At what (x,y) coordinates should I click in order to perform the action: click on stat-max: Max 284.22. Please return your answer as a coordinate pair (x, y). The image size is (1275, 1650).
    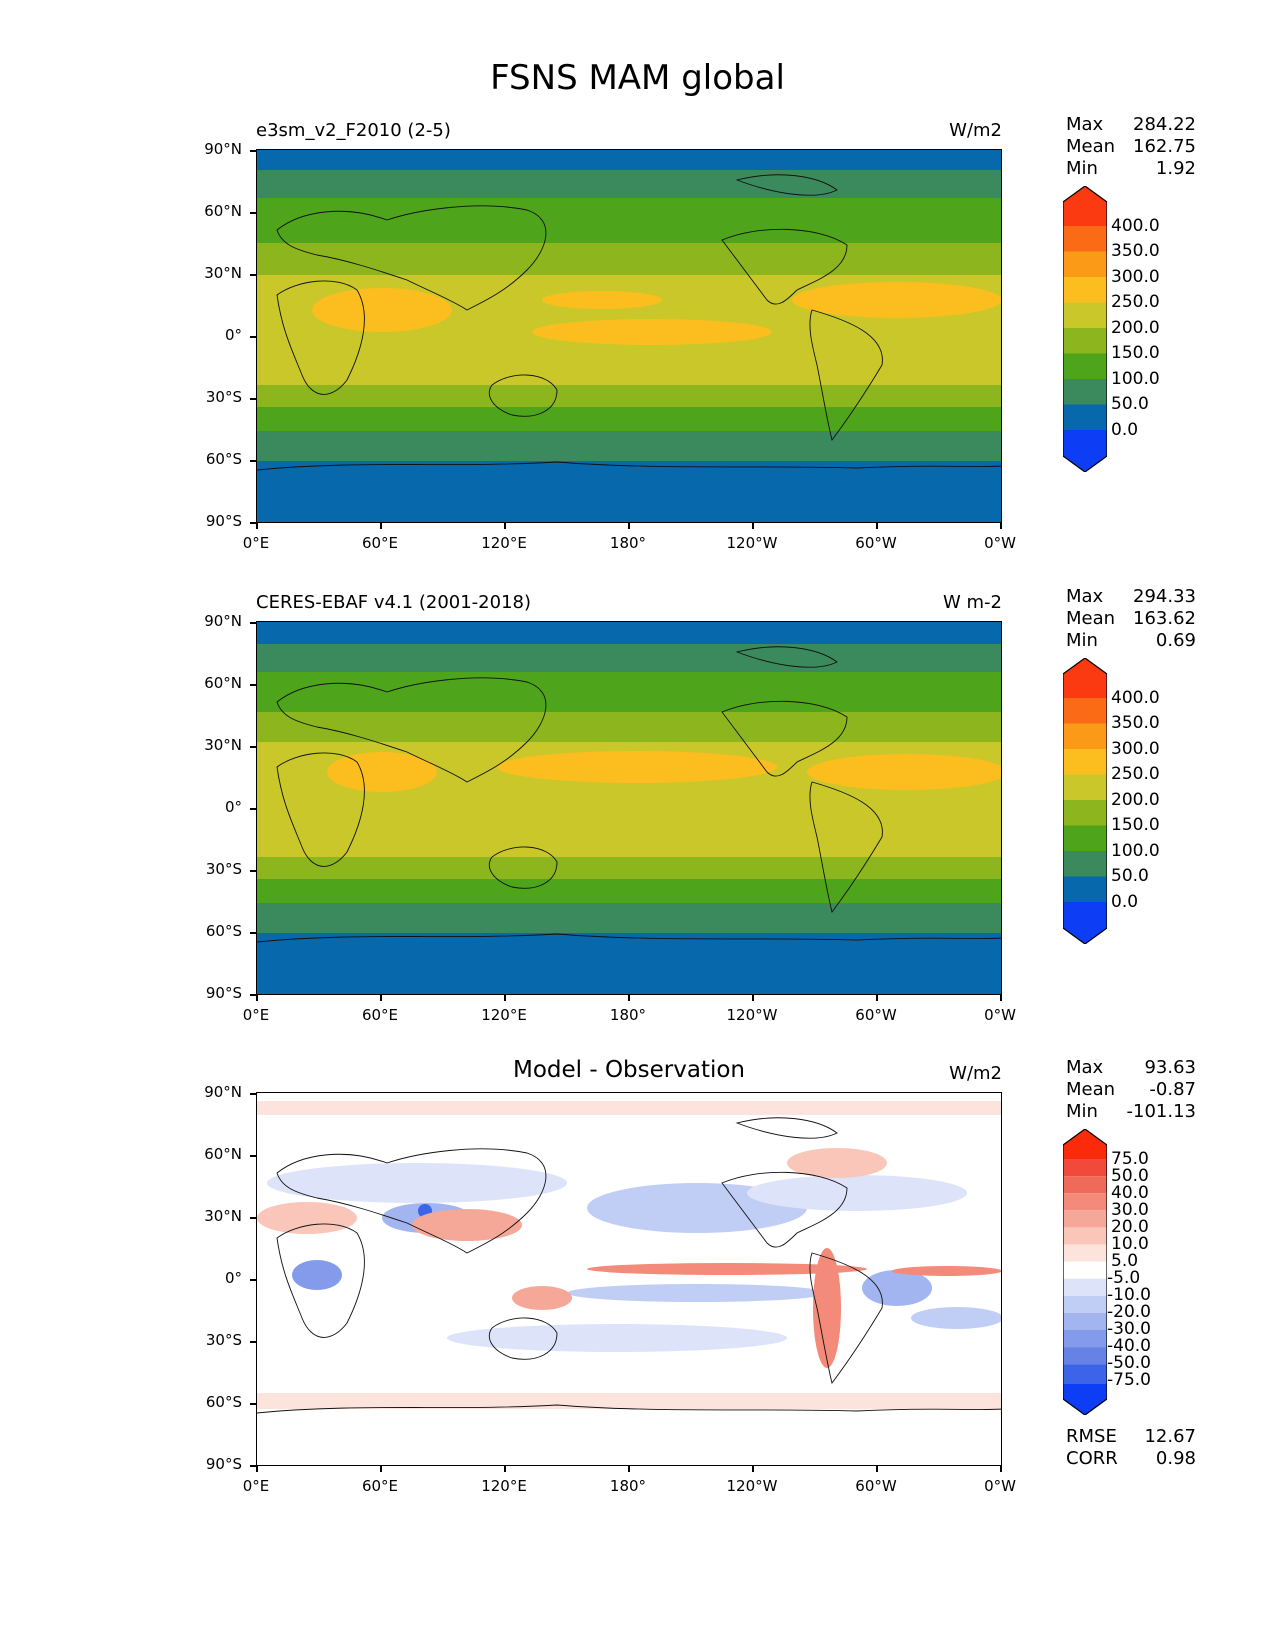
    Looking at the image, I should click on (1131, 125).